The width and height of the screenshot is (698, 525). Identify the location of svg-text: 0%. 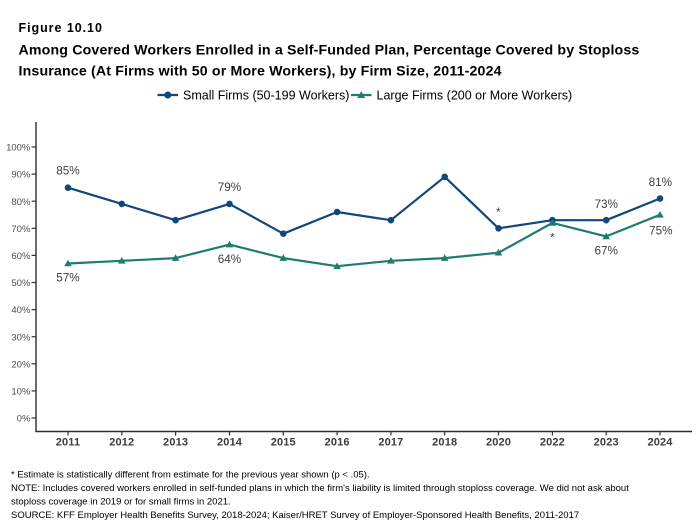
(24, 419).